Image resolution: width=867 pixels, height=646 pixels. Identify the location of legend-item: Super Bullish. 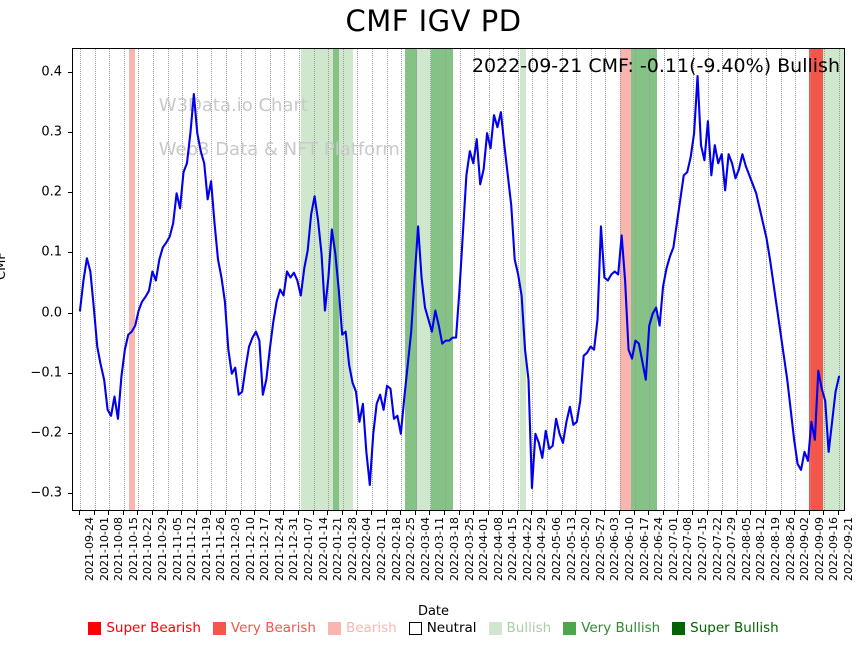
(725, 628).